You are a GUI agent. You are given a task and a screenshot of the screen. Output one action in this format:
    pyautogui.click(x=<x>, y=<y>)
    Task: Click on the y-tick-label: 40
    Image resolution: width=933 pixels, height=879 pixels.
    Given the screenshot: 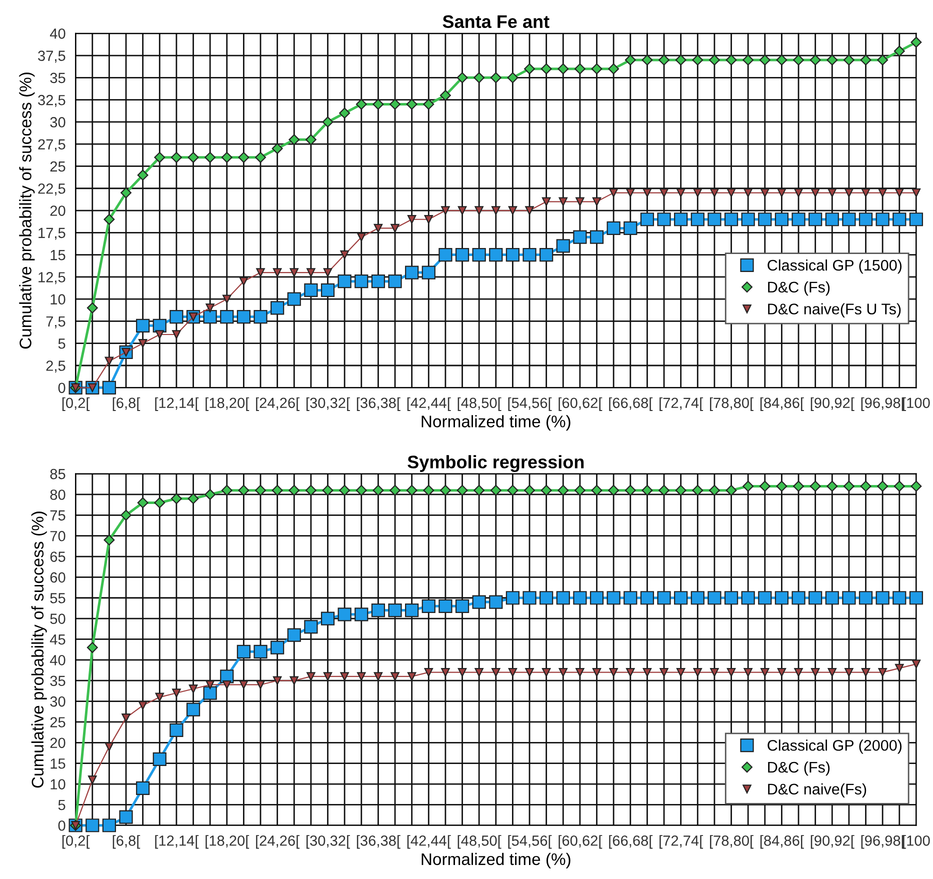 What is the action you would take?
    pyautogui.click(x=58, y=660)
    